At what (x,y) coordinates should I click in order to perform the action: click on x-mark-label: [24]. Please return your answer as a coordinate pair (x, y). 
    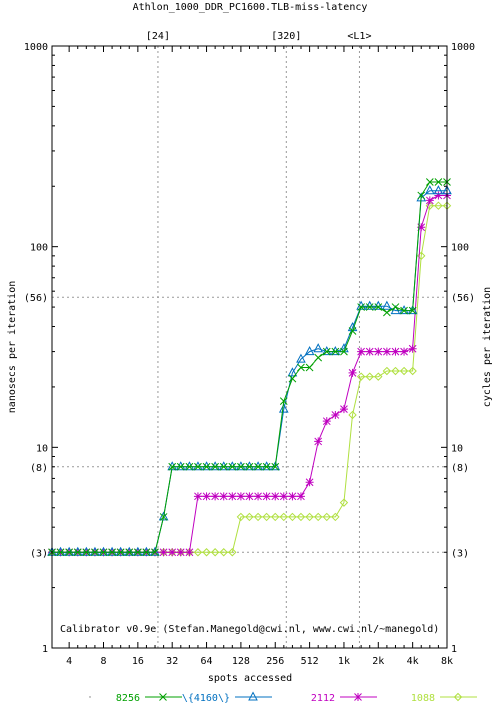
    Looking at the image, I should click on (158, 36).